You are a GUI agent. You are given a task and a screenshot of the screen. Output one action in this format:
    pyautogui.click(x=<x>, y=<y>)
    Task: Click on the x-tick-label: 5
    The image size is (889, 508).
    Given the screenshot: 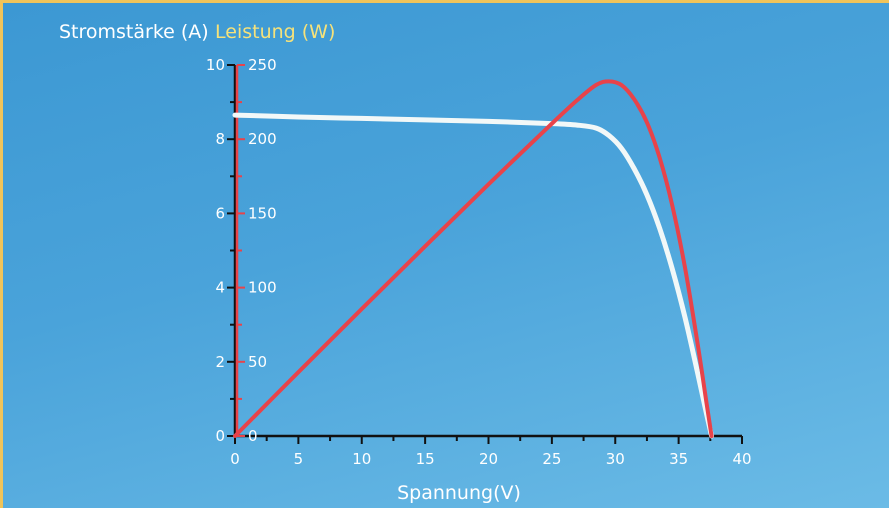 What is the action you would take?
    pyautogui.click(x=299, y=459)
    